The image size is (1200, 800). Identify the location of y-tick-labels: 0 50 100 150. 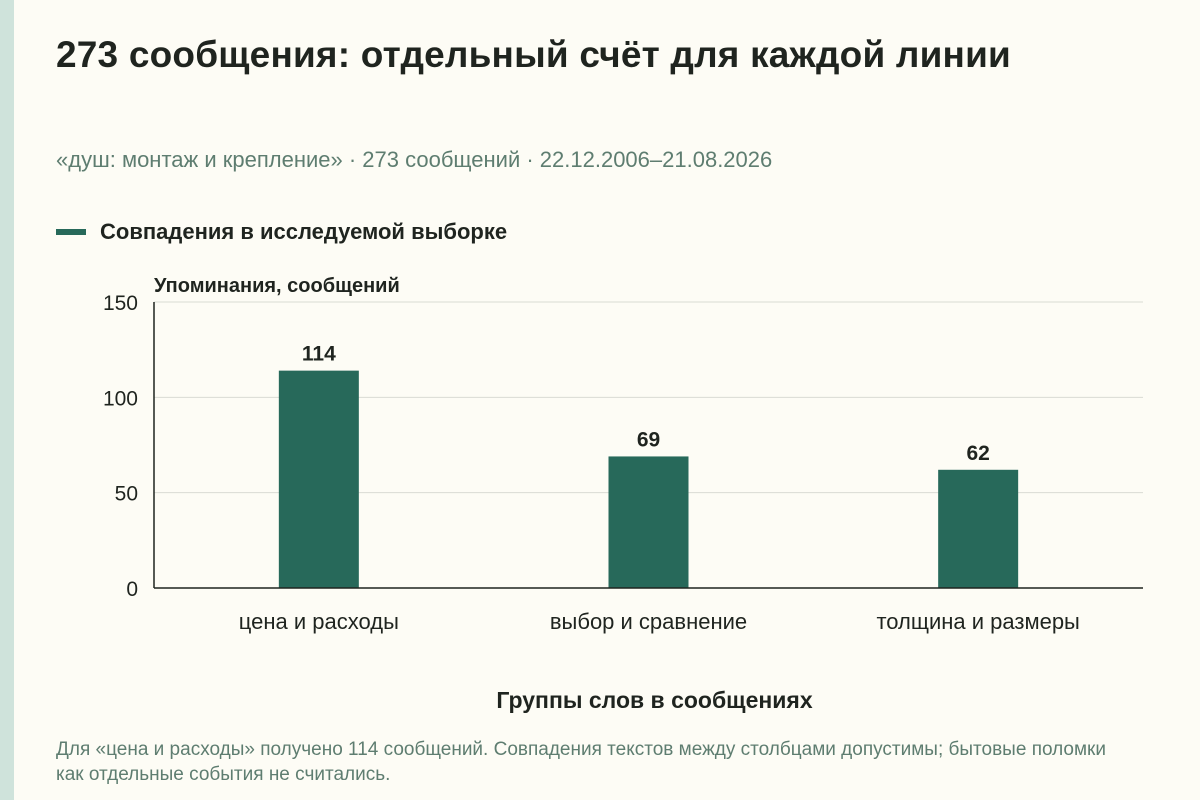
(120, 446).